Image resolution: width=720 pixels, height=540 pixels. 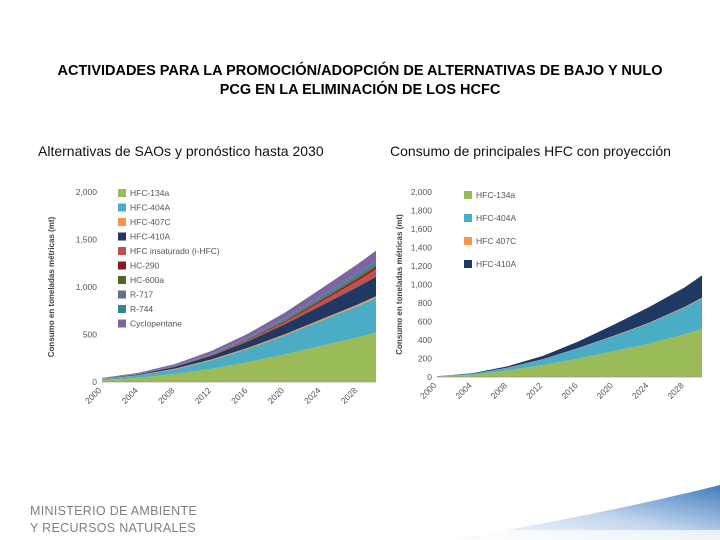 What do you see at coordinates (425, 322) in the screenshot?
I see `chart-1-y-tick-label: 600` at bounding box center [425, 322].